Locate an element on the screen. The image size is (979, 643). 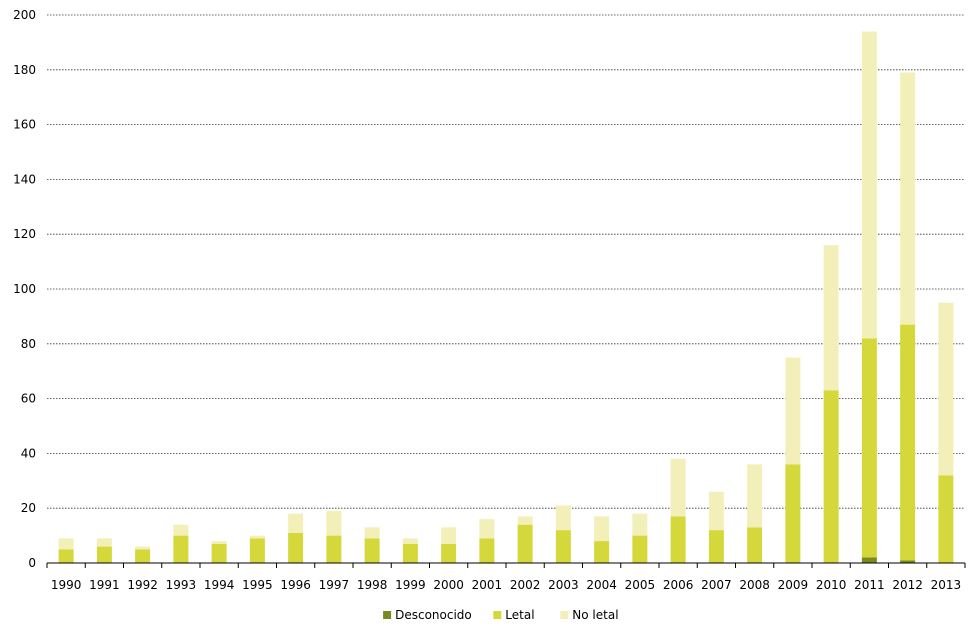
bar-desconocido-2012 is located at coordinates (908, 561).